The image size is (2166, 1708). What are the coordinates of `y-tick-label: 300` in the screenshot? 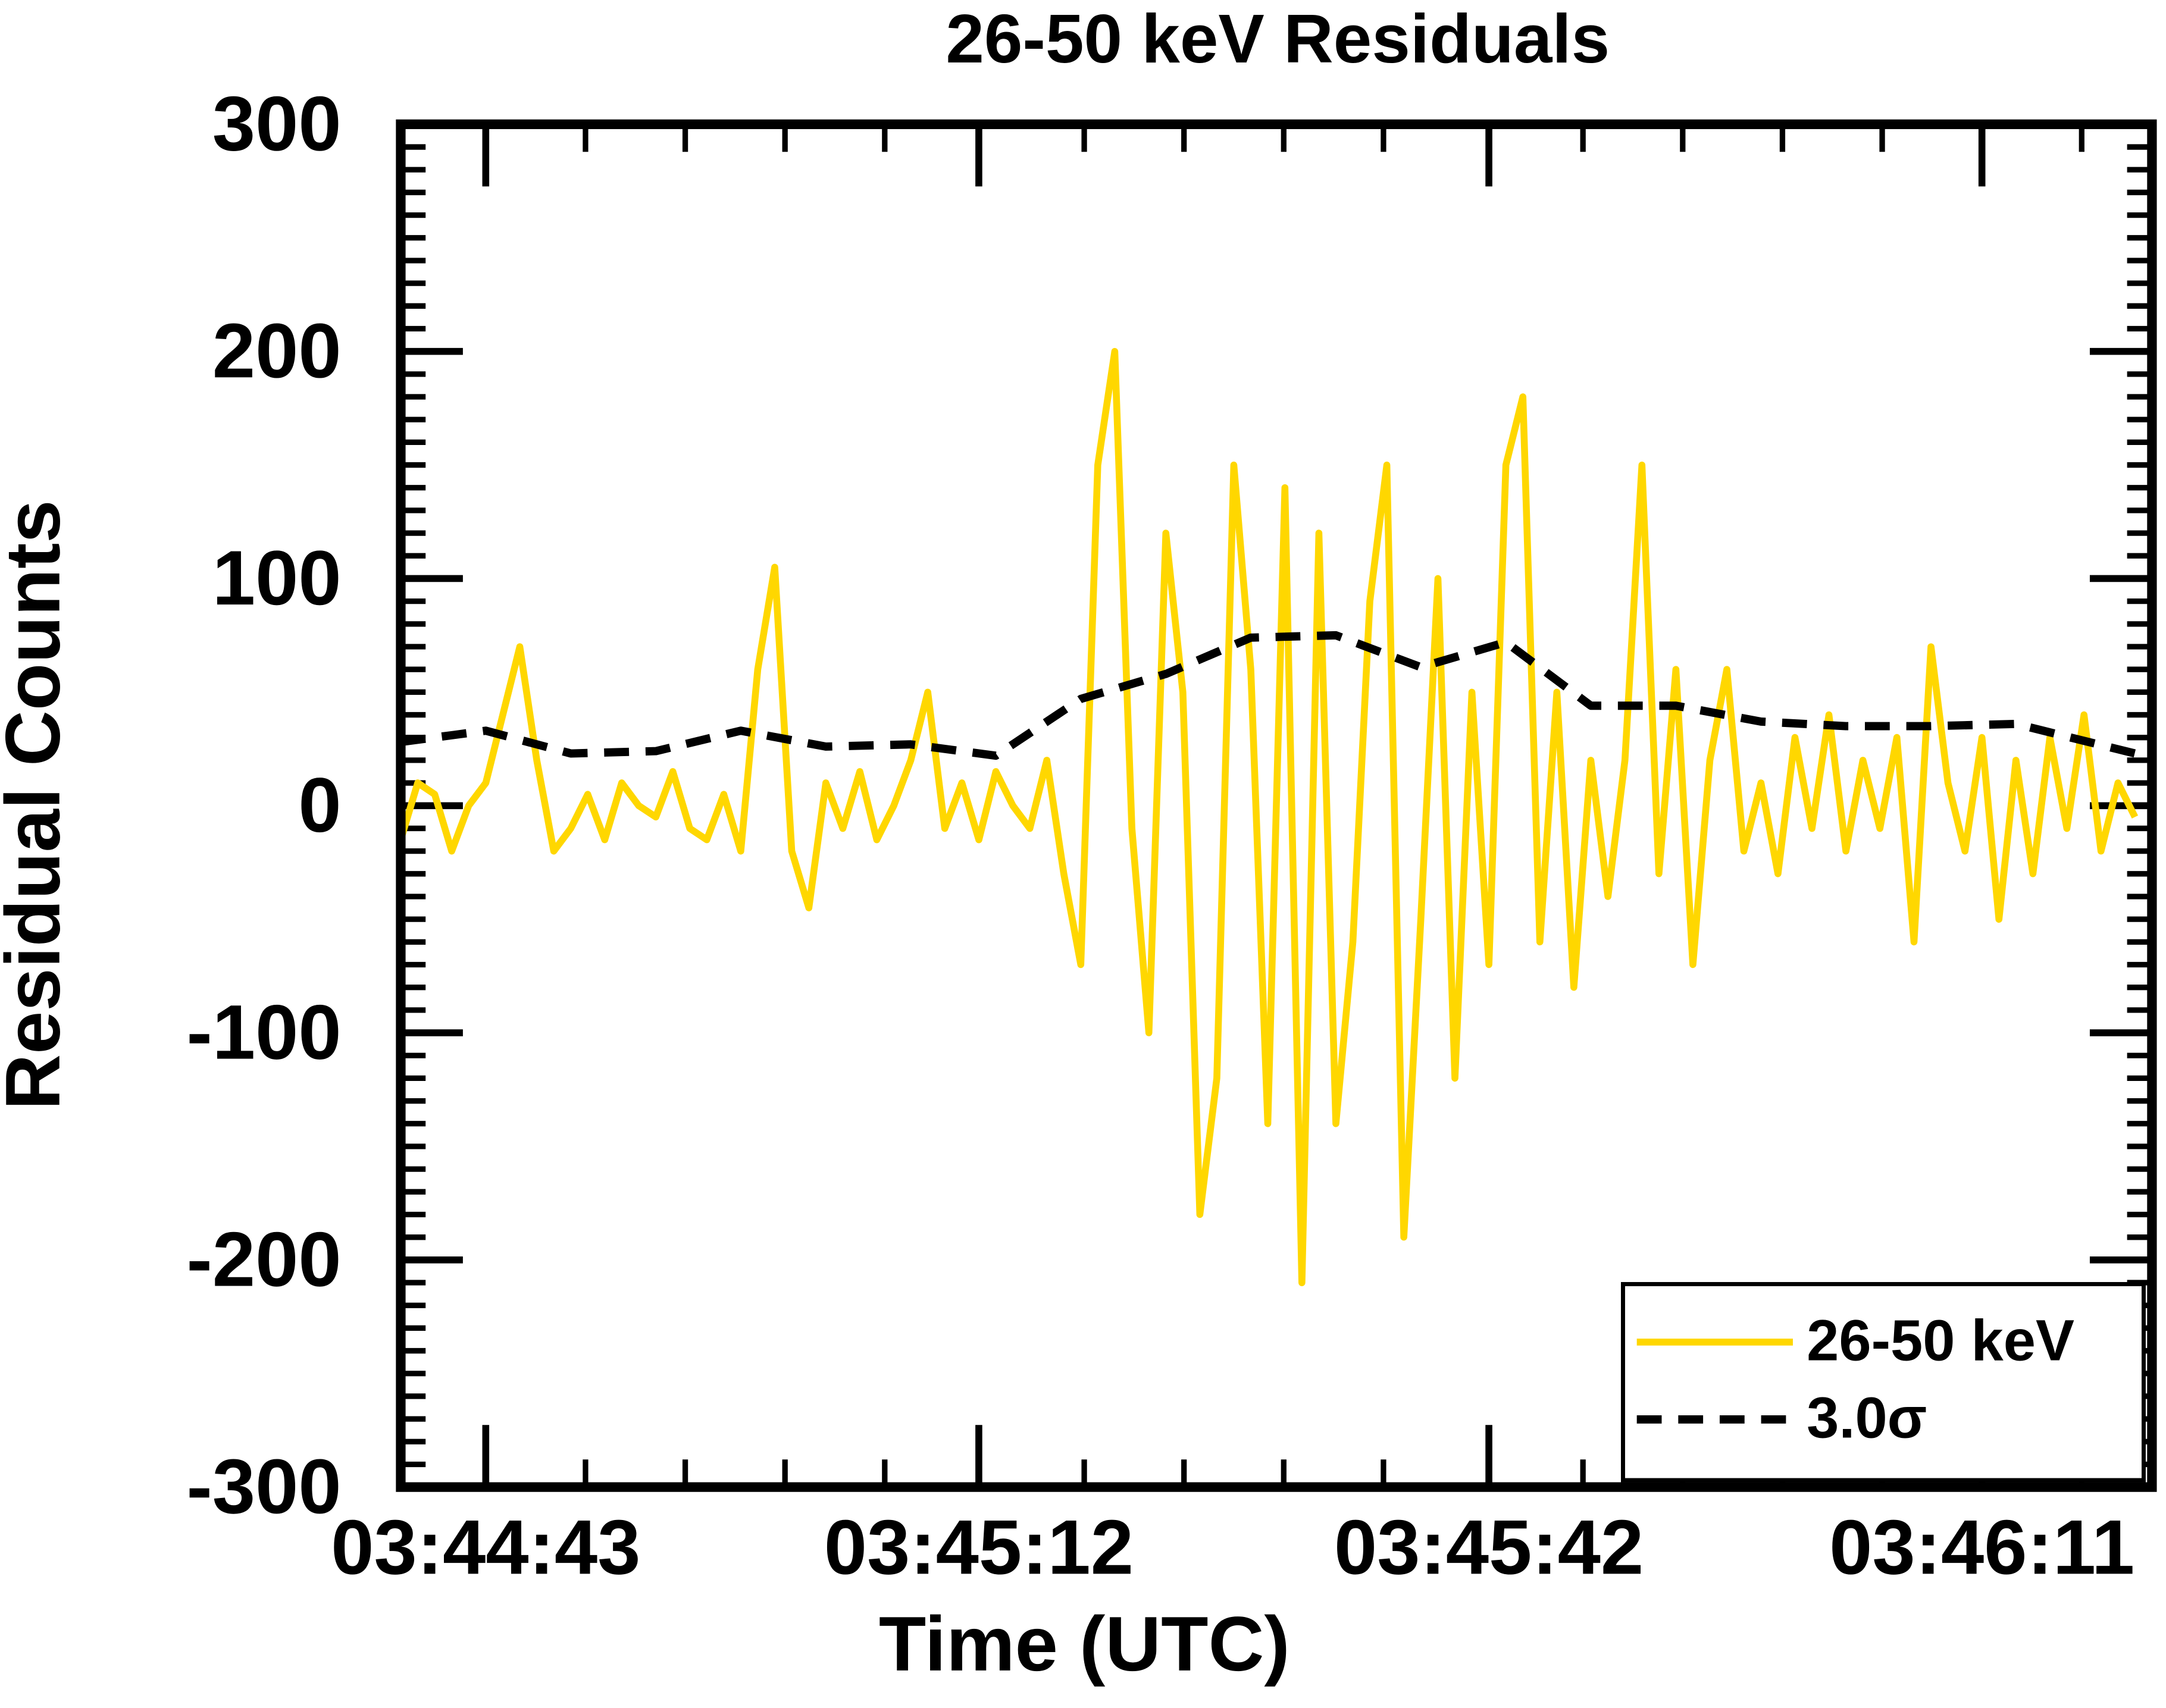 It's located at (277, 123).